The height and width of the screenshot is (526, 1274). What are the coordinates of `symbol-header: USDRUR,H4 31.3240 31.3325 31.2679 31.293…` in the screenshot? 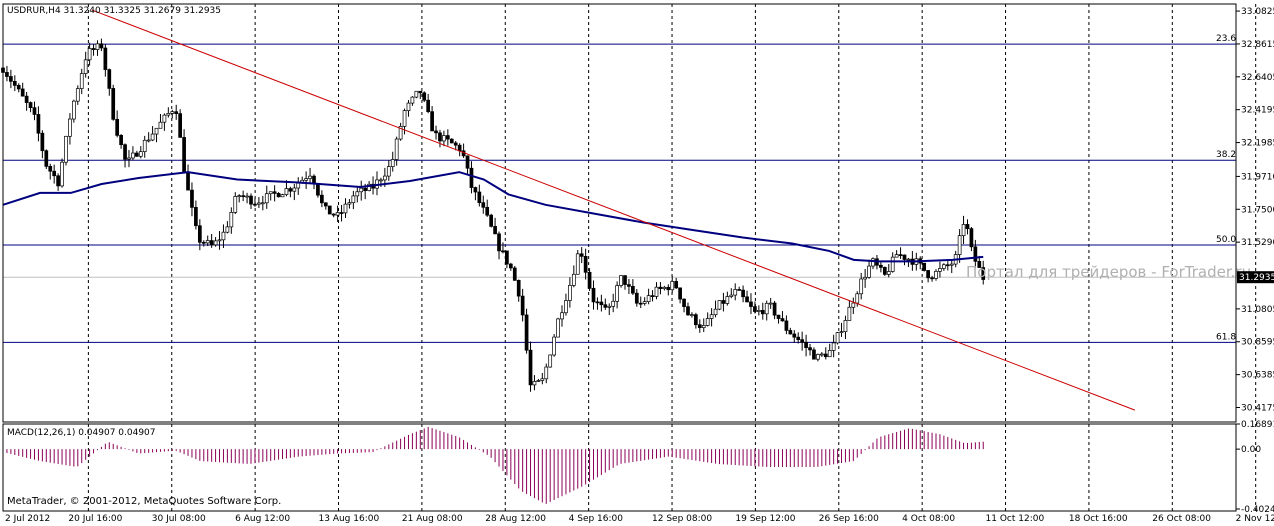 It's located at (114, 11).